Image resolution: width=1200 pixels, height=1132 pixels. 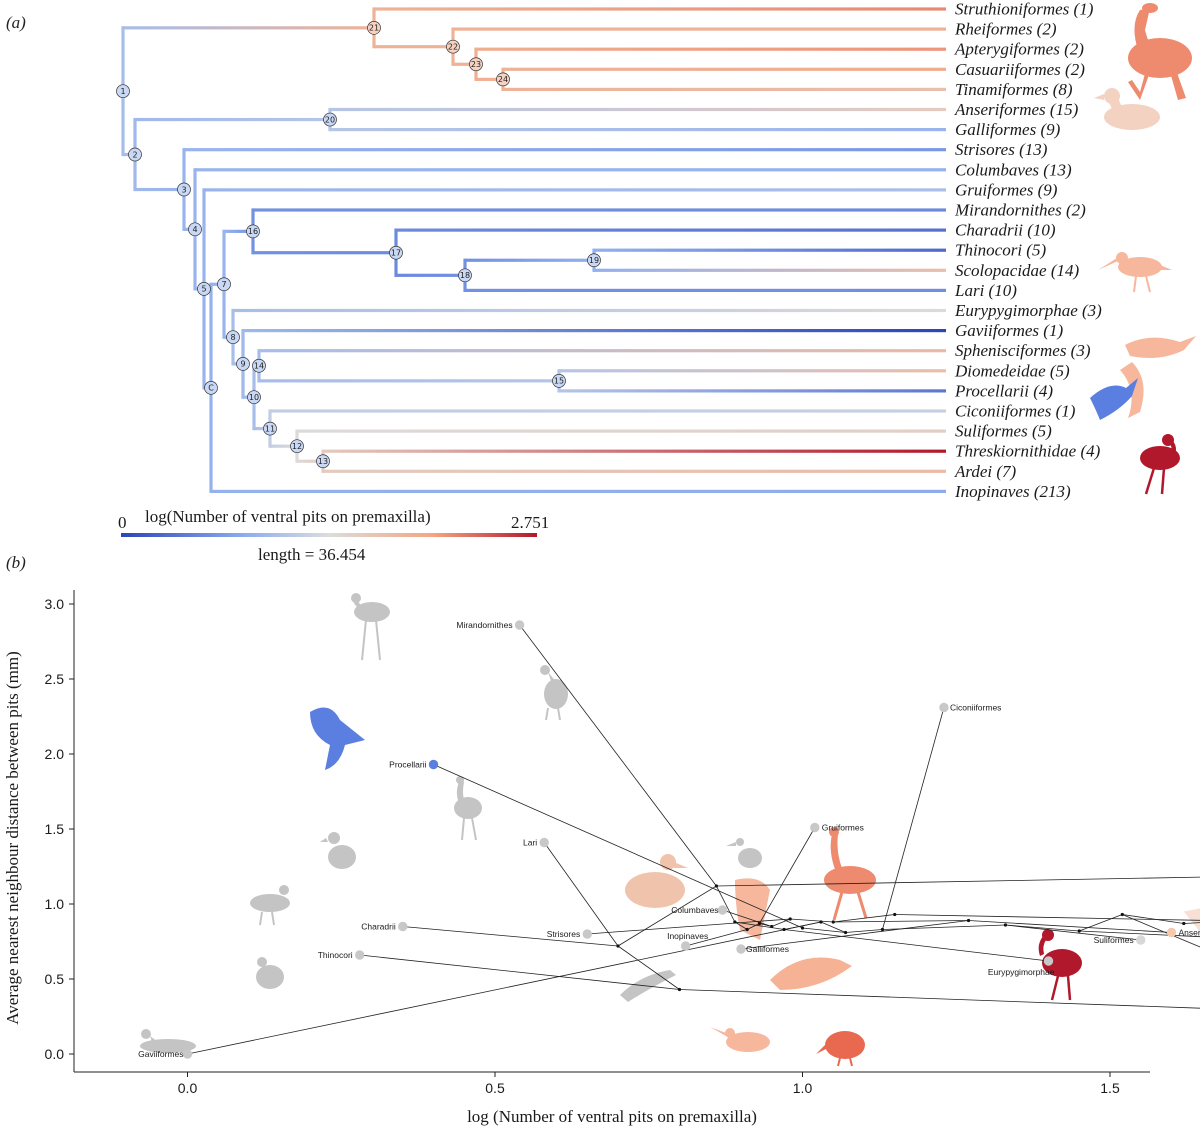 What do you see at coordinates (530, 843) in the screenshot?
I see `point-label-lari: Lari` at bounding box center [530, 843].